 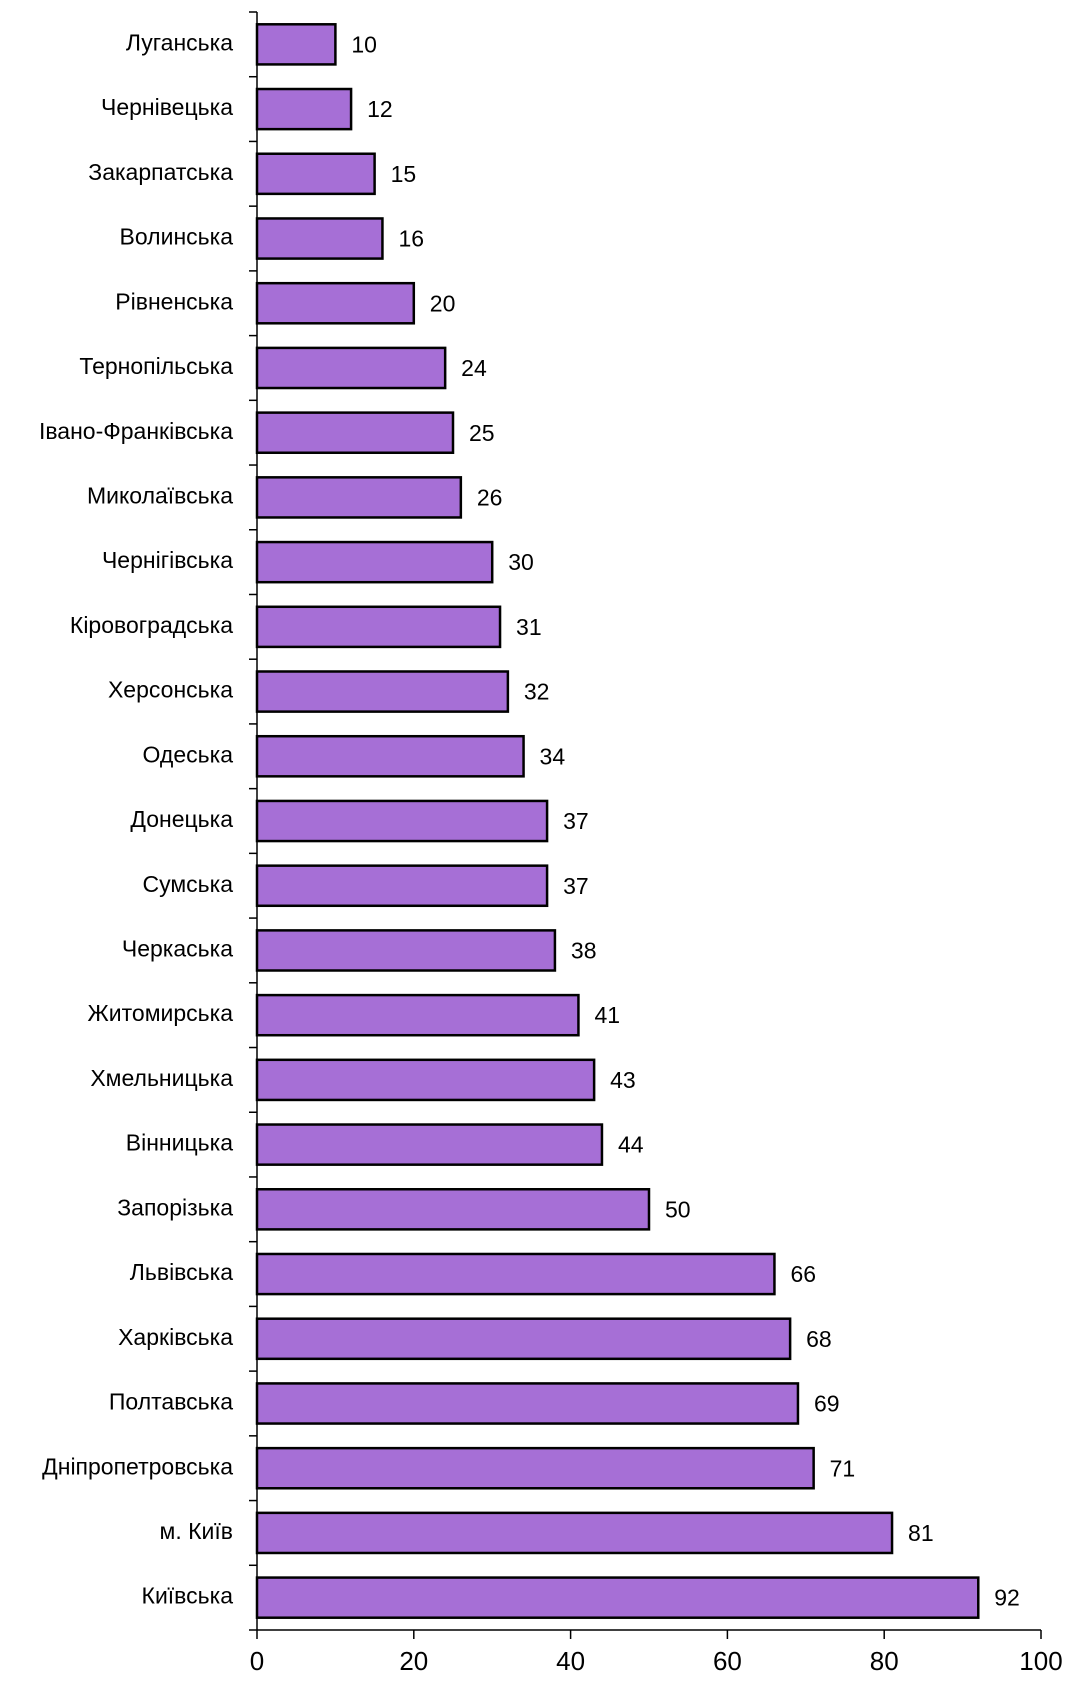 What do you see at coordinates (443, 303) in the screenshot?
I see `value-label: 20` at bounding box center [443, 303].